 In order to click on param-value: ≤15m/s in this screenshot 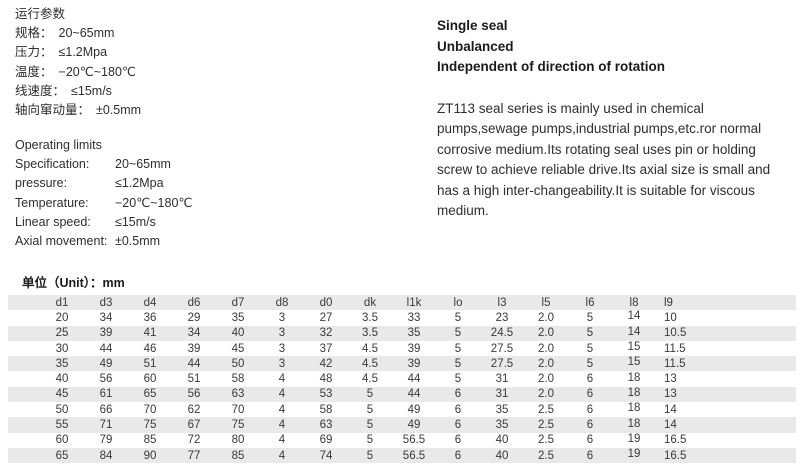, I will do `click(91, 90)`.